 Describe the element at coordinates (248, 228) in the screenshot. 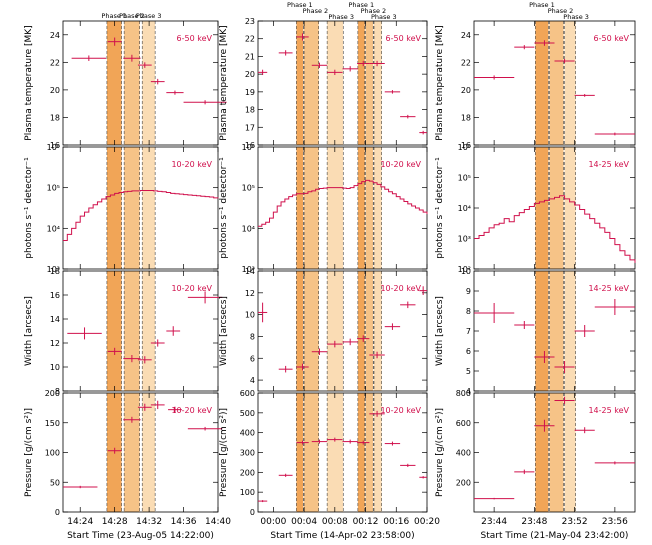

I see `ytick-label: 10⁴` at that location.